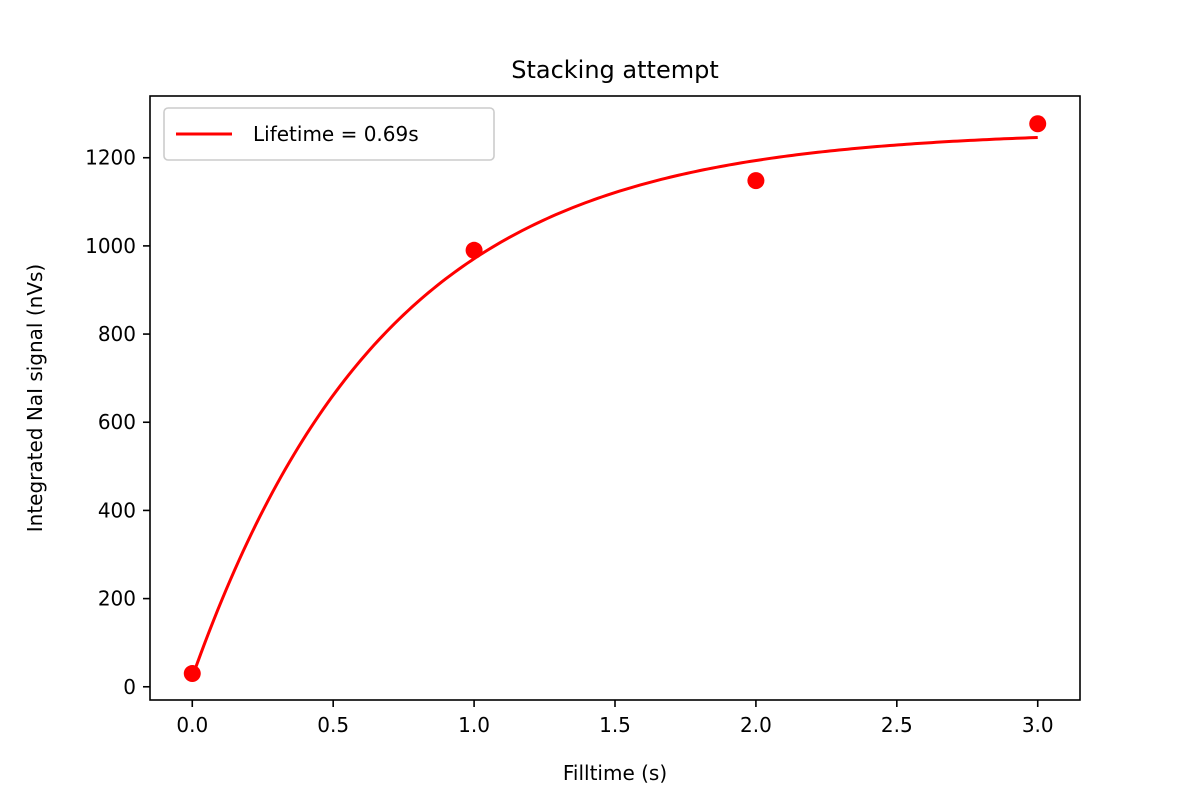 The image size is (1200, 800). What do you see at coordinates (756, 725) in the screenshot?
I see `x-tick-label: 2.0` at bounding box center [756, 725].